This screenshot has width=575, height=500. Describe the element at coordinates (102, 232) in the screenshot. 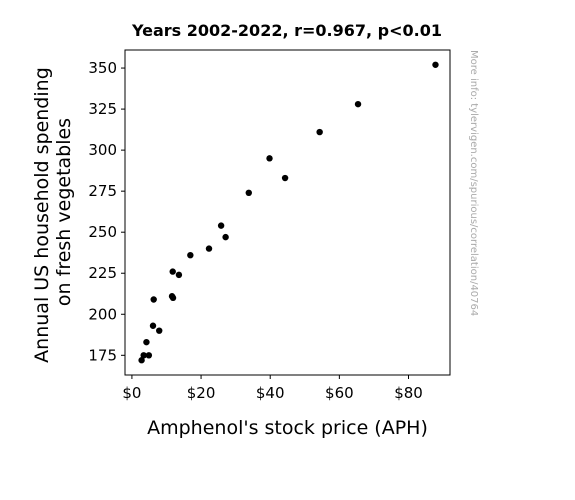

I see `y-tick-label: 250` at that location.